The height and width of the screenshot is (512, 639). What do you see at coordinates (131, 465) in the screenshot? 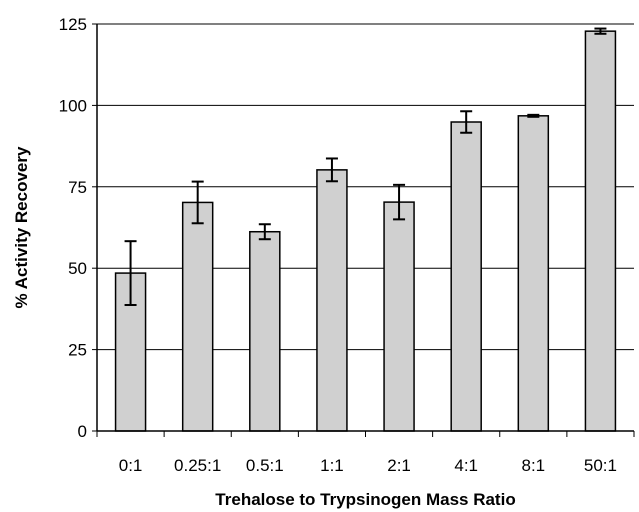
I see `x-tick-label-0: 0:1` at bounding box center [131, 465].